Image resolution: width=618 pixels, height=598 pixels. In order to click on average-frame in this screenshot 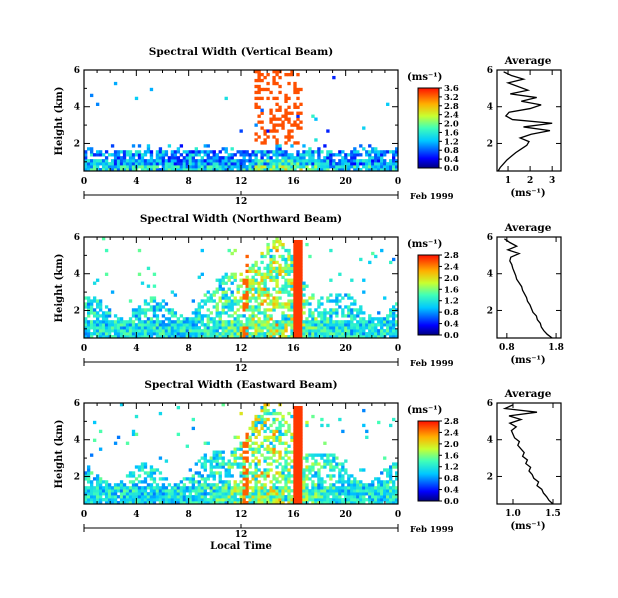, I will do `click(529, 453)`.